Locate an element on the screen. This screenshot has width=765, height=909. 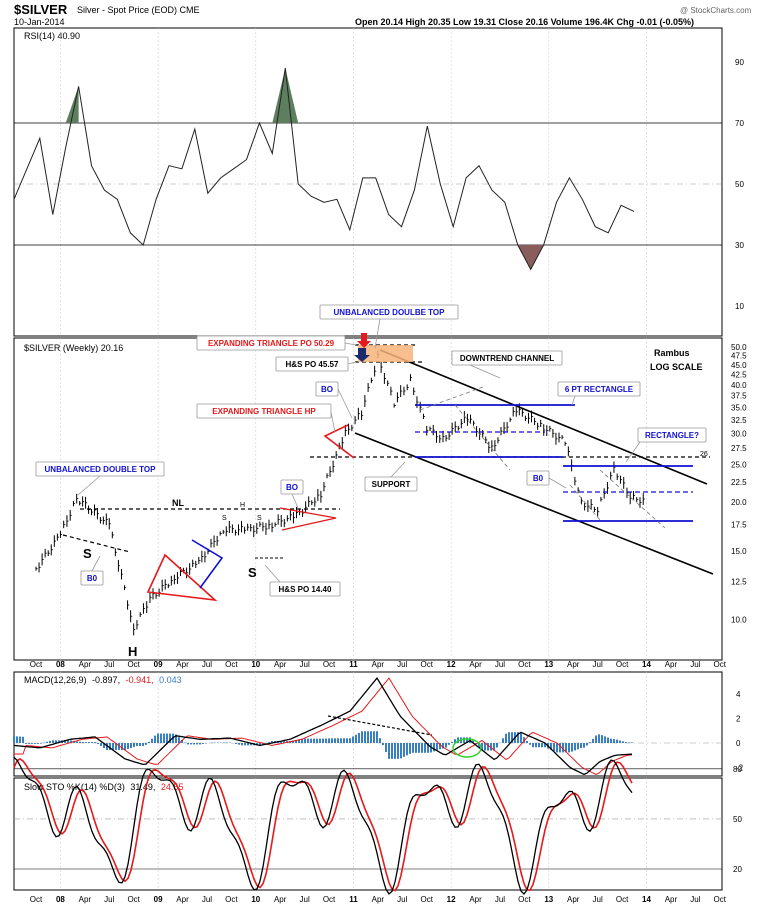
callout-support: SUPPORT is located at coordinates (391, 484).